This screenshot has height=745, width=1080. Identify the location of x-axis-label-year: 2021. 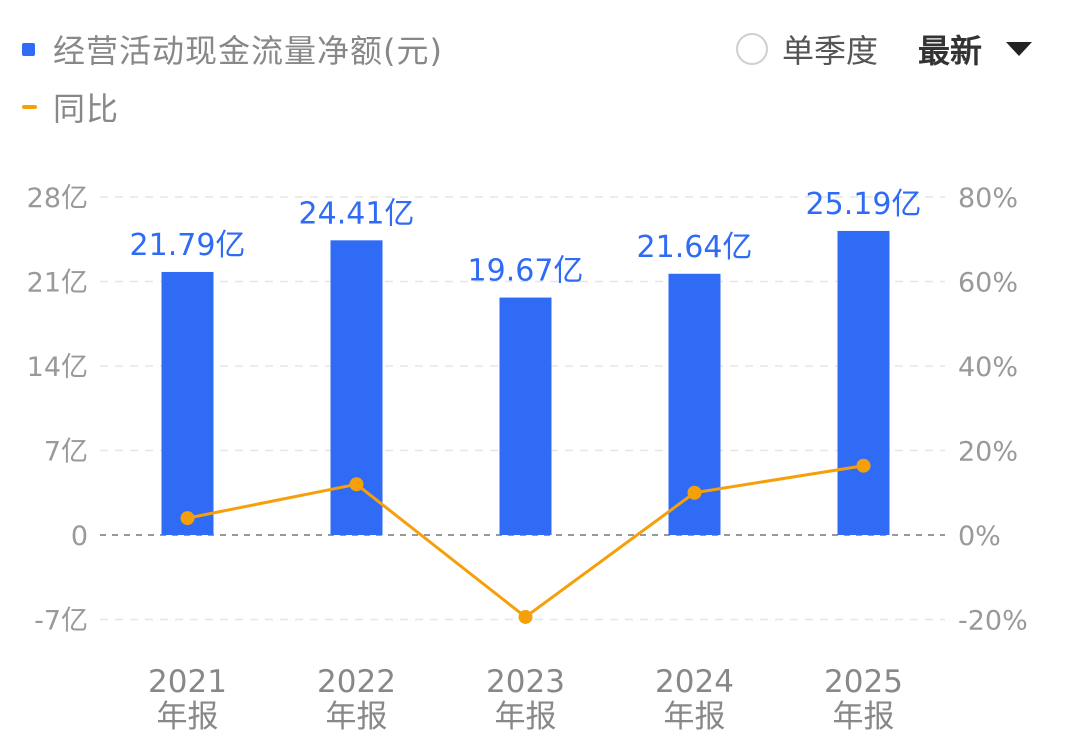
(187, 682).